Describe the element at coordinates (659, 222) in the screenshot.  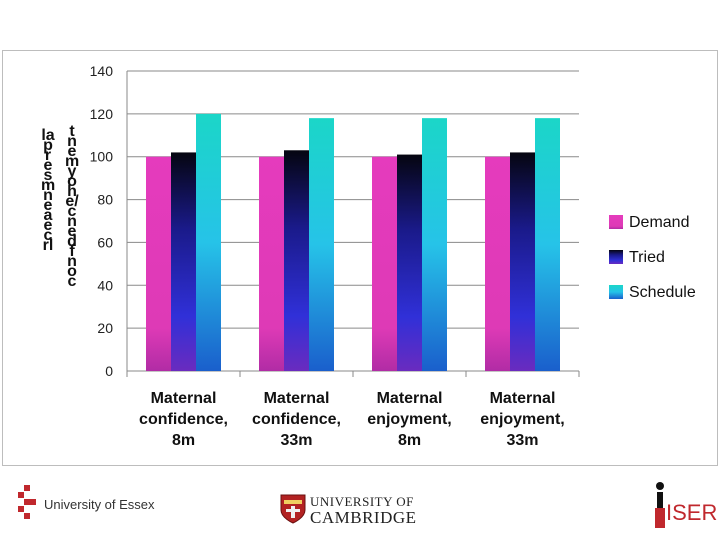
I see `legend-label-demand: Demand` at that location.